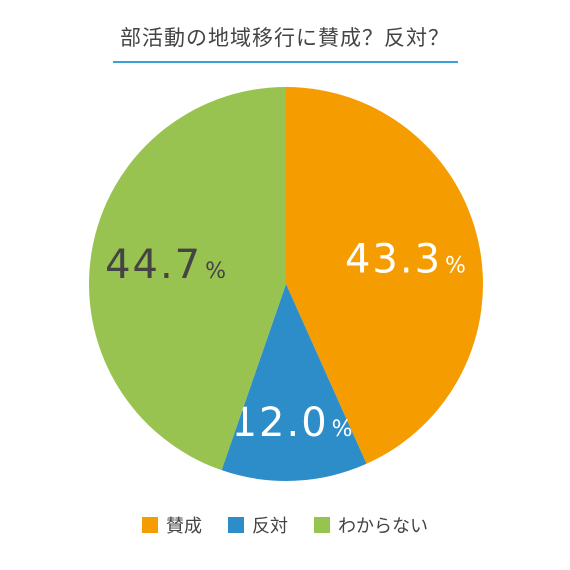 Image resolution: width=570 pixels, height=570 pixels. Describe the element at coordinates (184, 526) in the screenshot. I see `legend-label-agree: 賛成` at that location.